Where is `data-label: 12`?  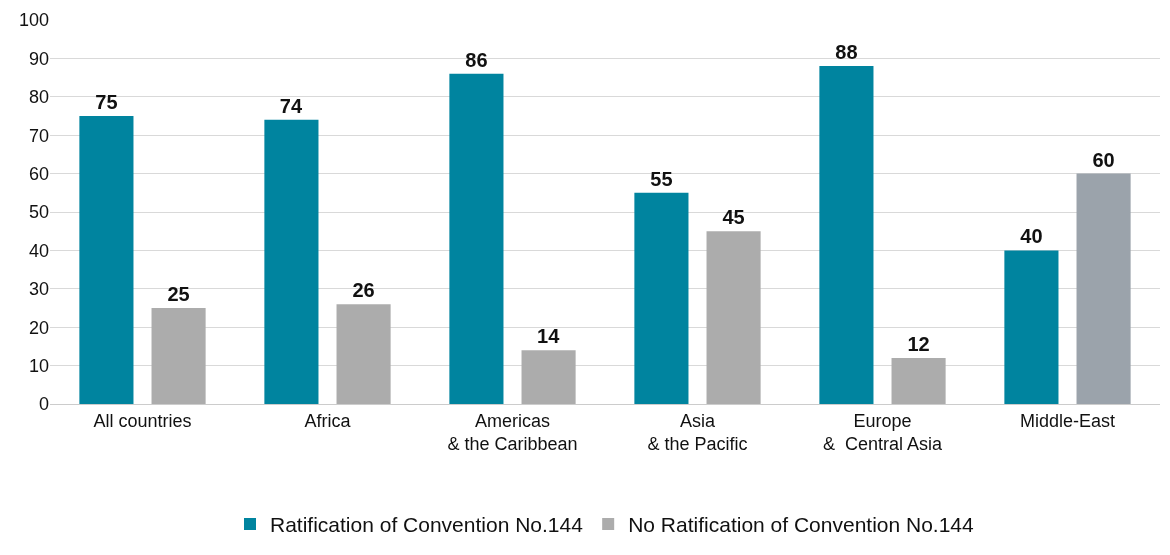
data-label: 12 is located at coordinates (918, 343).